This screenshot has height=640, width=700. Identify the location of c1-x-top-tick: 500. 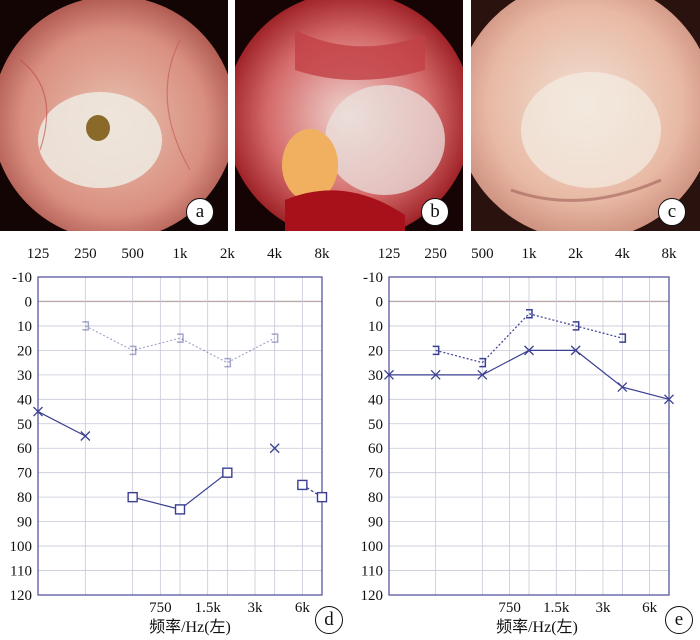
(482, 254).